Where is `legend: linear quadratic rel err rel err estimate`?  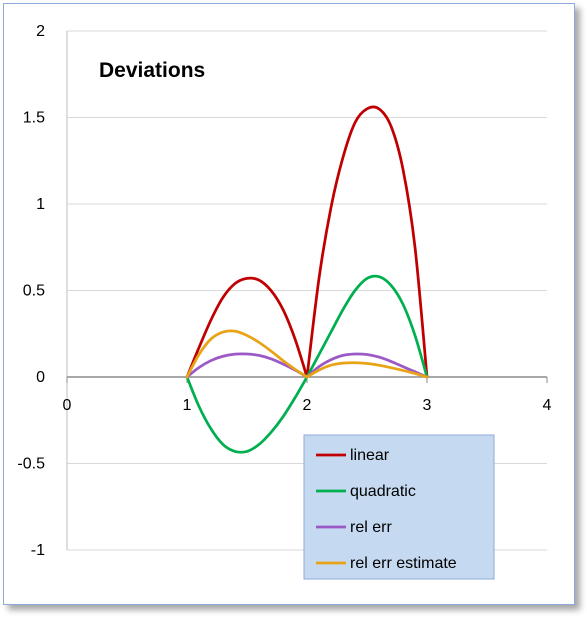 legend: linear quadratic rel err rel err estimate is located at coordinates (399, 507).